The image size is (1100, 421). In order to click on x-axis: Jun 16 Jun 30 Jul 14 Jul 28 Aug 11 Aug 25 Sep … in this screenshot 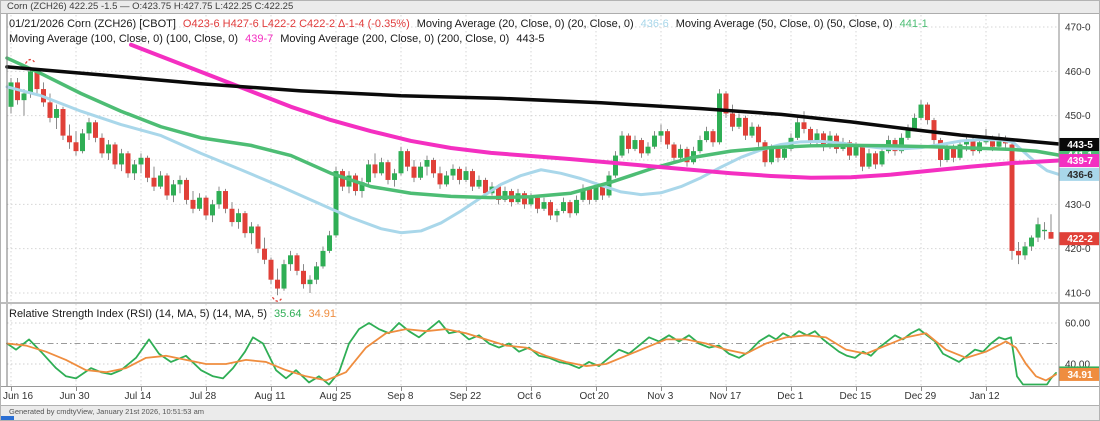, I will do `click(550, 396)`.